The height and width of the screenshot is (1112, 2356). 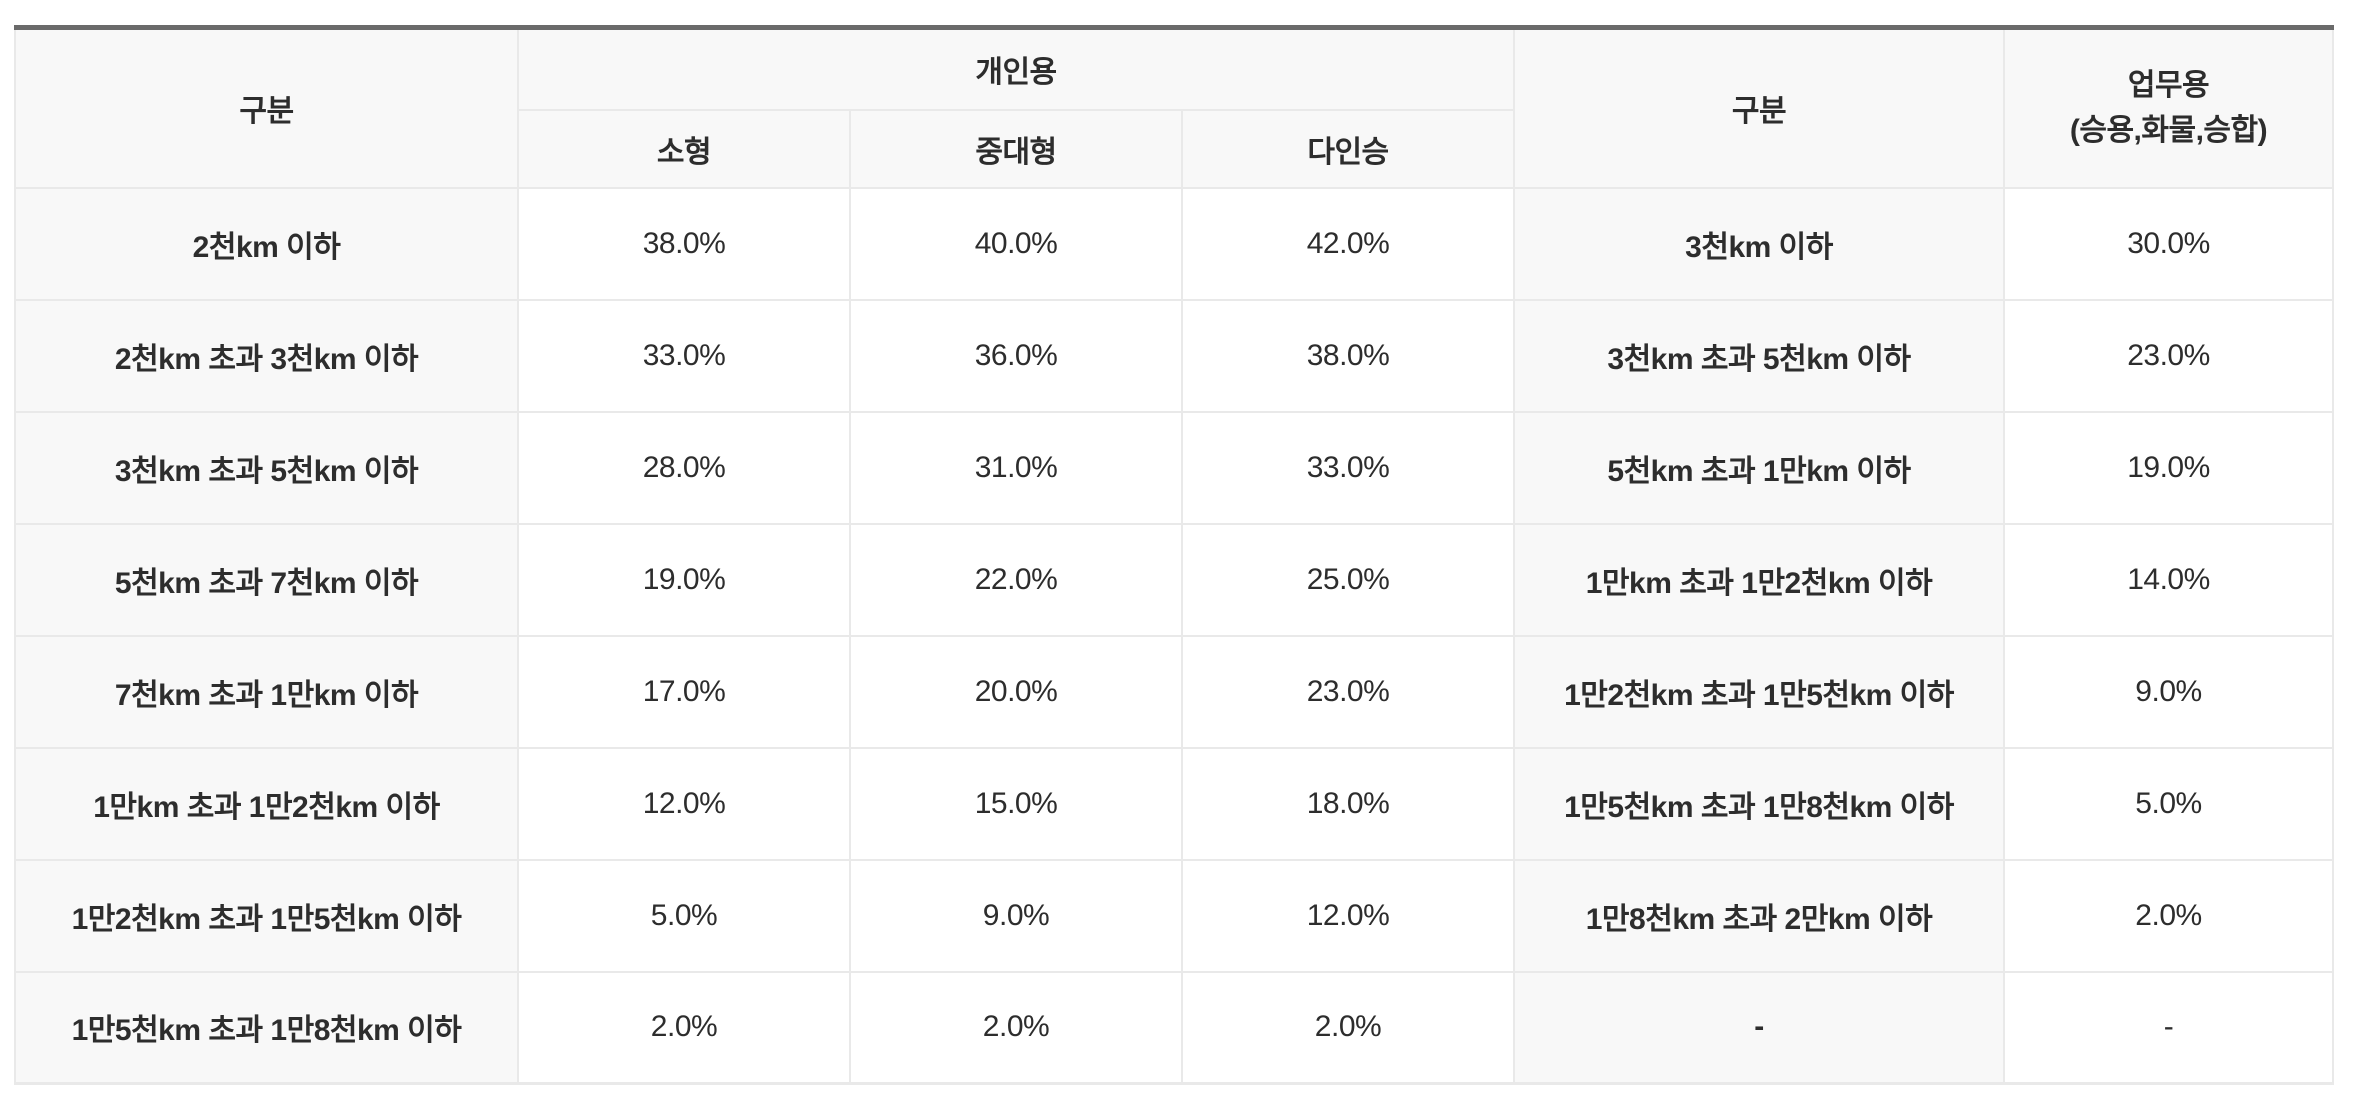 What do you see at coordinates (2168, 467) in the screenshot?
I see `business-rate-cell: 19.0%` at bounding box center [2168, 467].